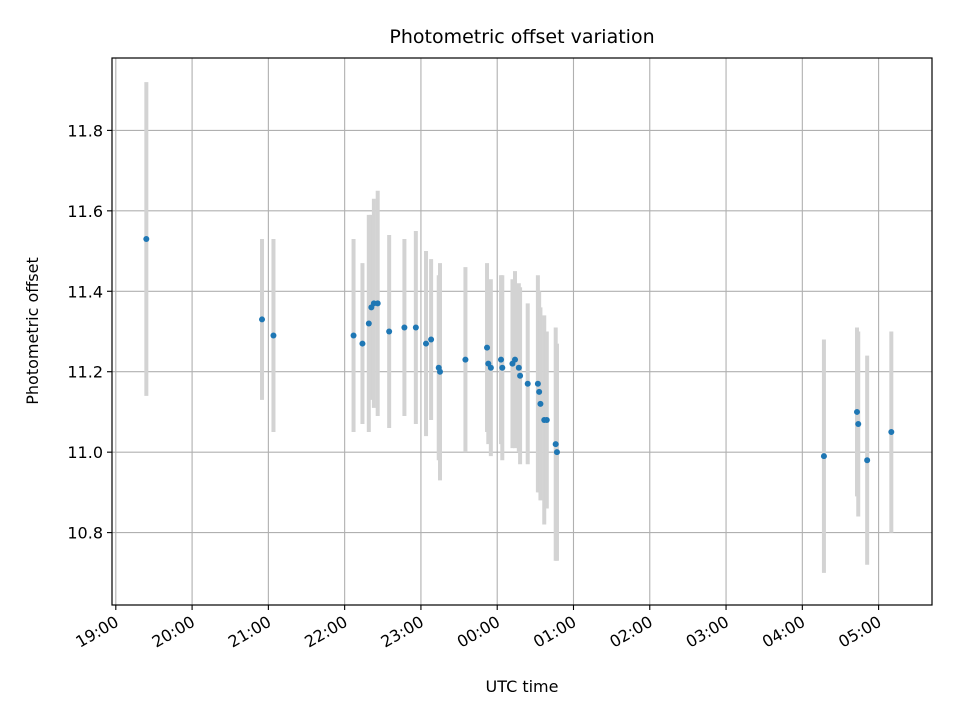 The image size is (960, 720). What do you see at coordinates (85, 372) in the screenshot?
I see `y-tick-label: 11.2` at bounding box center [85, 372].